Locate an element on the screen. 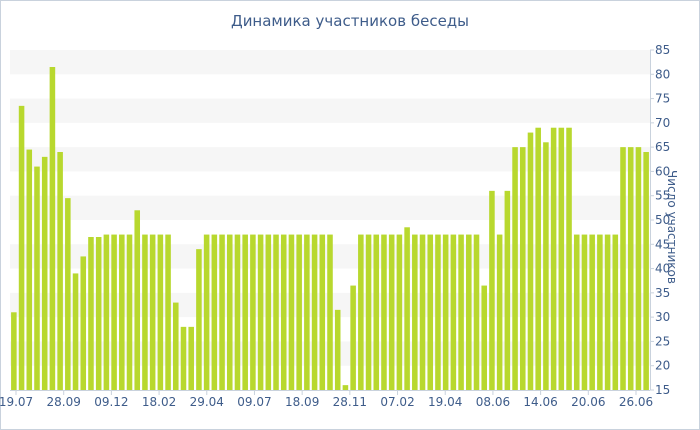 This screenshot has width=700, height=430. x-tick-label: 18.09 is located at coordinates (302, 402).